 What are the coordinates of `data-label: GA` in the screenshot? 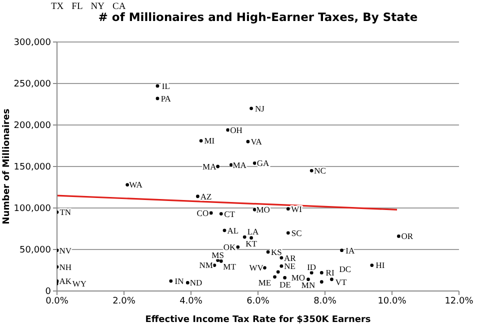 It's located at (263, 163).